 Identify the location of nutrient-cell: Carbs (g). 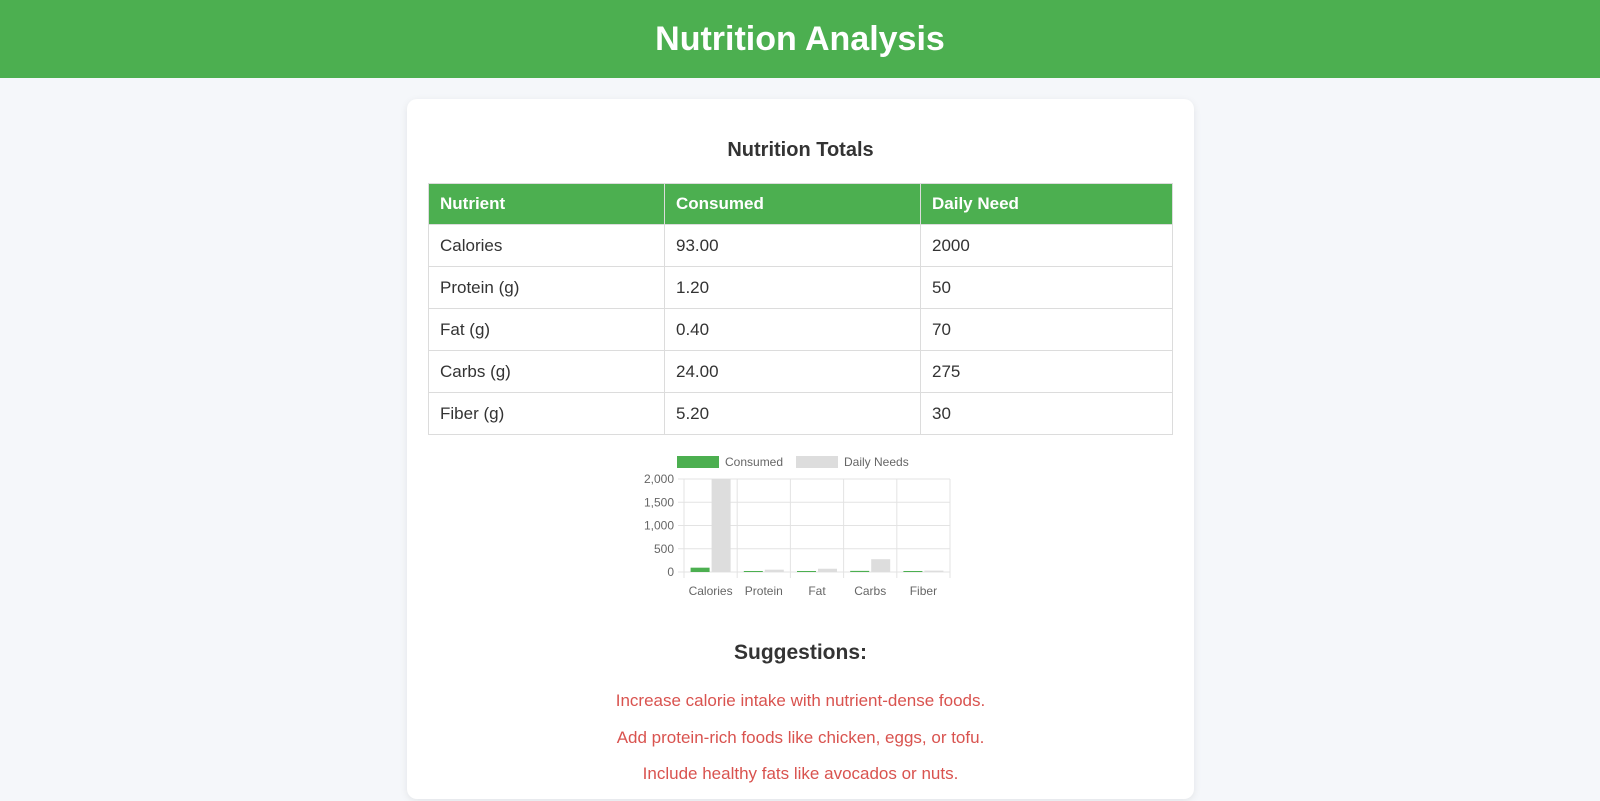
(546, 371).